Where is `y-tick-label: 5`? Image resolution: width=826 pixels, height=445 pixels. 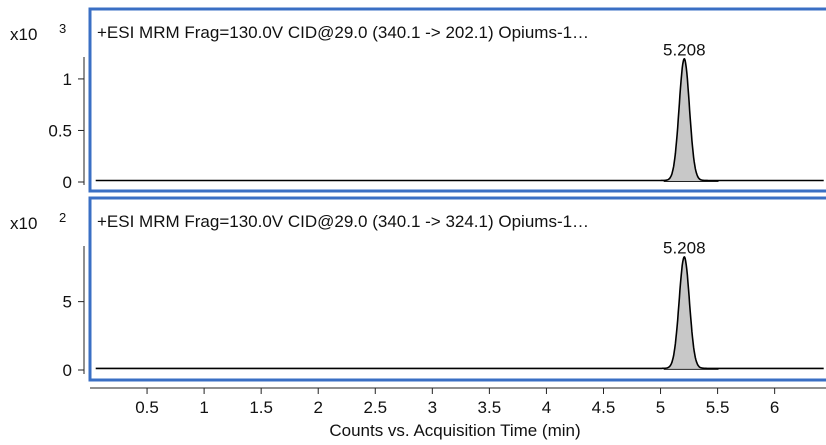 y-tick-label: 5 is located at coordinates (67, 302).